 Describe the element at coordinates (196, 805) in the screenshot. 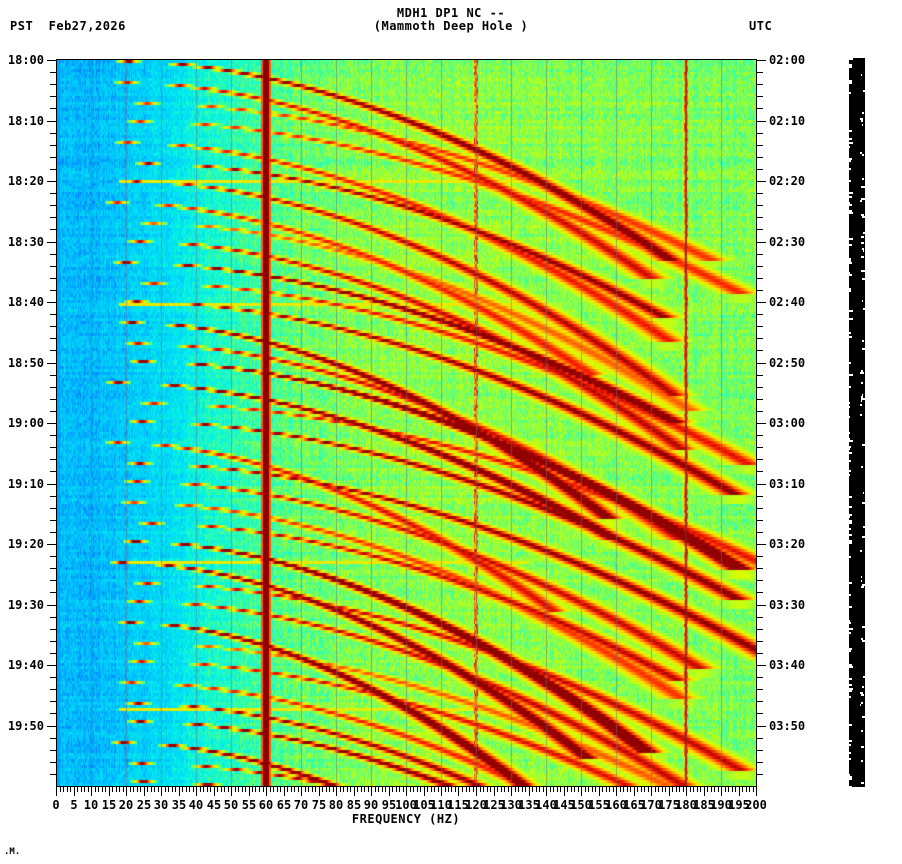

I see `x-axis-label-frequency: 40` at that location.